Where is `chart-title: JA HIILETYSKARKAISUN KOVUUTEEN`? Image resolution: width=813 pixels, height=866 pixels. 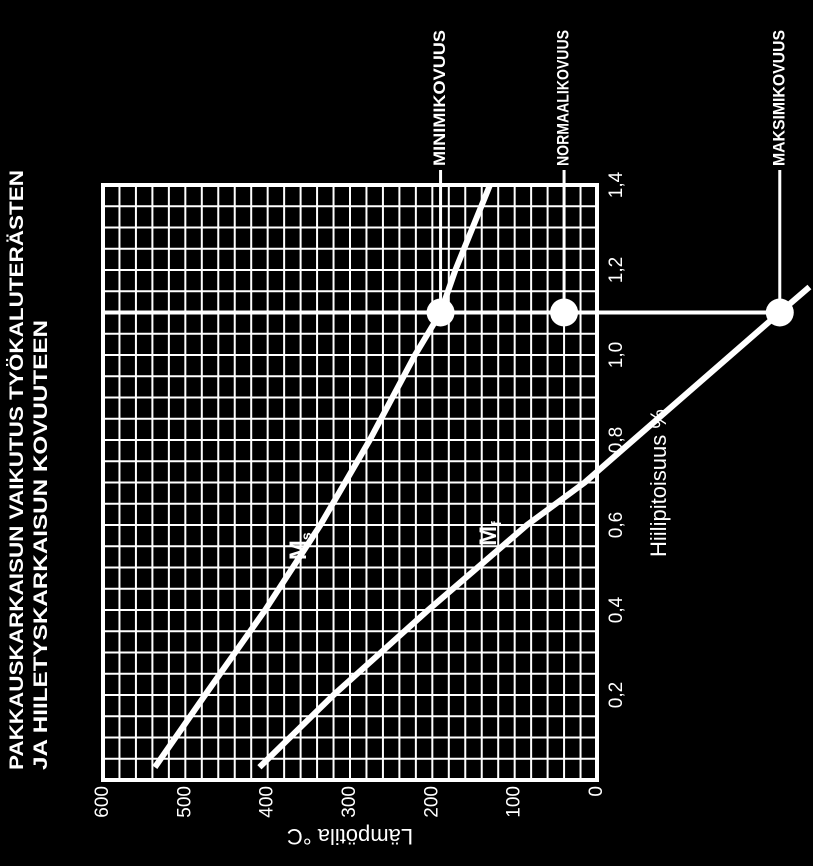 chart-title: JA HIILETYSKARKAISUN KOVUUTEEN is located at coordinates (41, 545).